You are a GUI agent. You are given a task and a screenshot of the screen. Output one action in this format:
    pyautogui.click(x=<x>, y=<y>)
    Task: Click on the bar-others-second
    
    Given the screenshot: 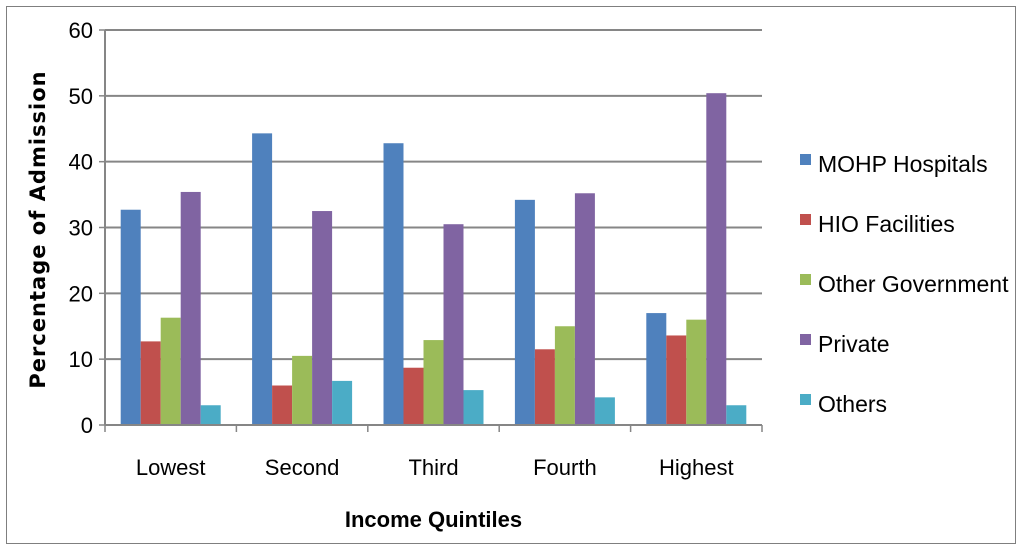 What is the action you would take?
    pyautogui.click(x=342, y=402)
    